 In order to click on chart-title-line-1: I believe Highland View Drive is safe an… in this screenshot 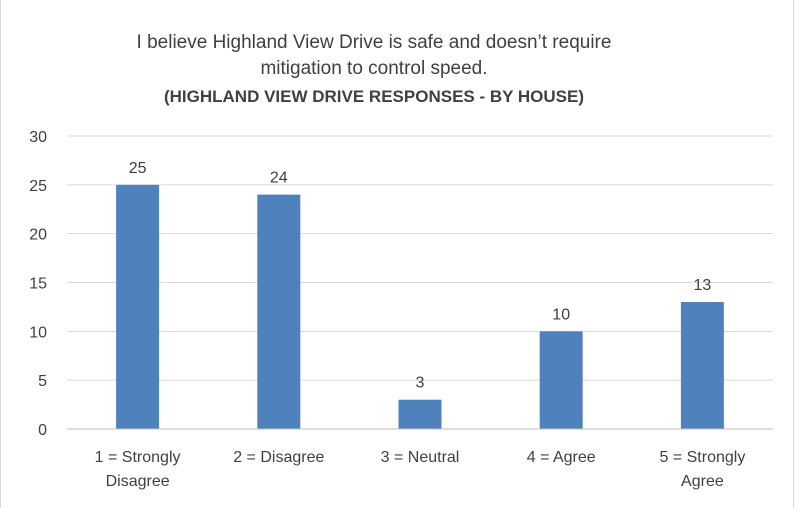, I will do `click(374, 42)`.